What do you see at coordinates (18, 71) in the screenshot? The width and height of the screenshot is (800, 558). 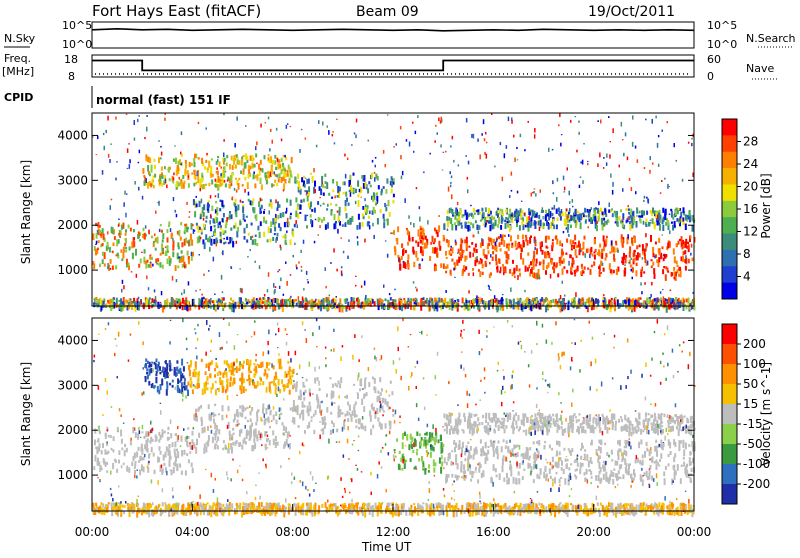 I see `freq-unit: [MHz]` at bounding box center [18, 71].